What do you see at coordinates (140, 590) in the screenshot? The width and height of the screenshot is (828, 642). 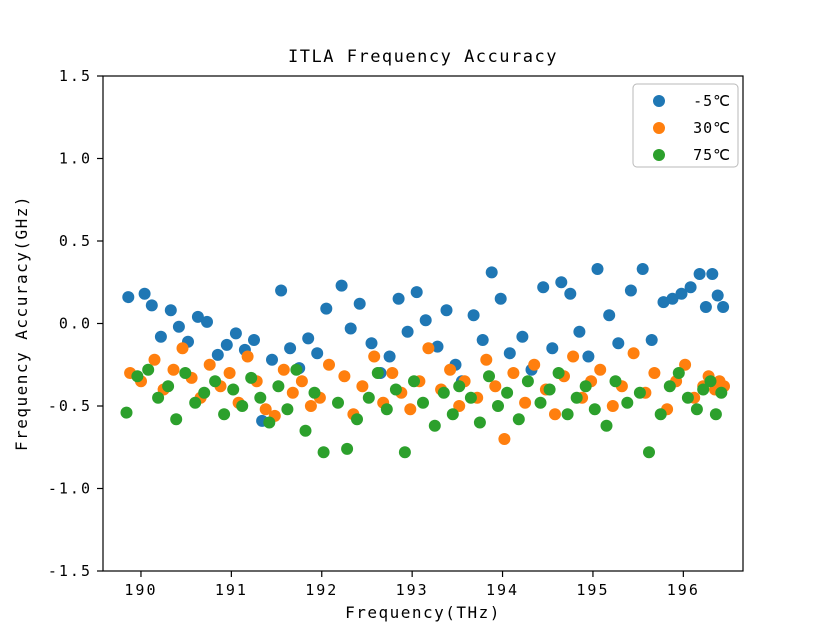 I see `x-tick-label: 190` at bounding box center [140, 590].